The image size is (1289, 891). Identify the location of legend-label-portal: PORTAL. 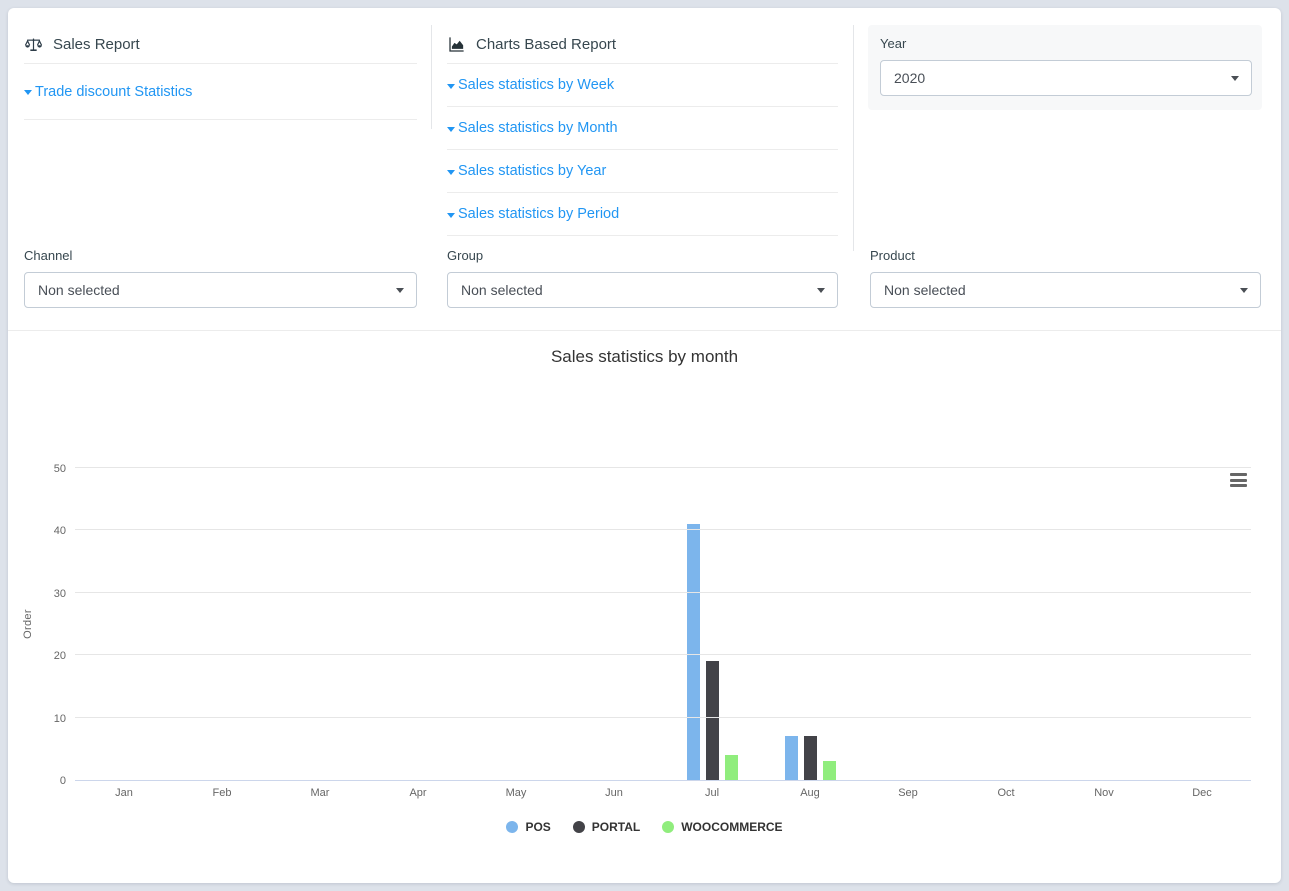
(616, 827).